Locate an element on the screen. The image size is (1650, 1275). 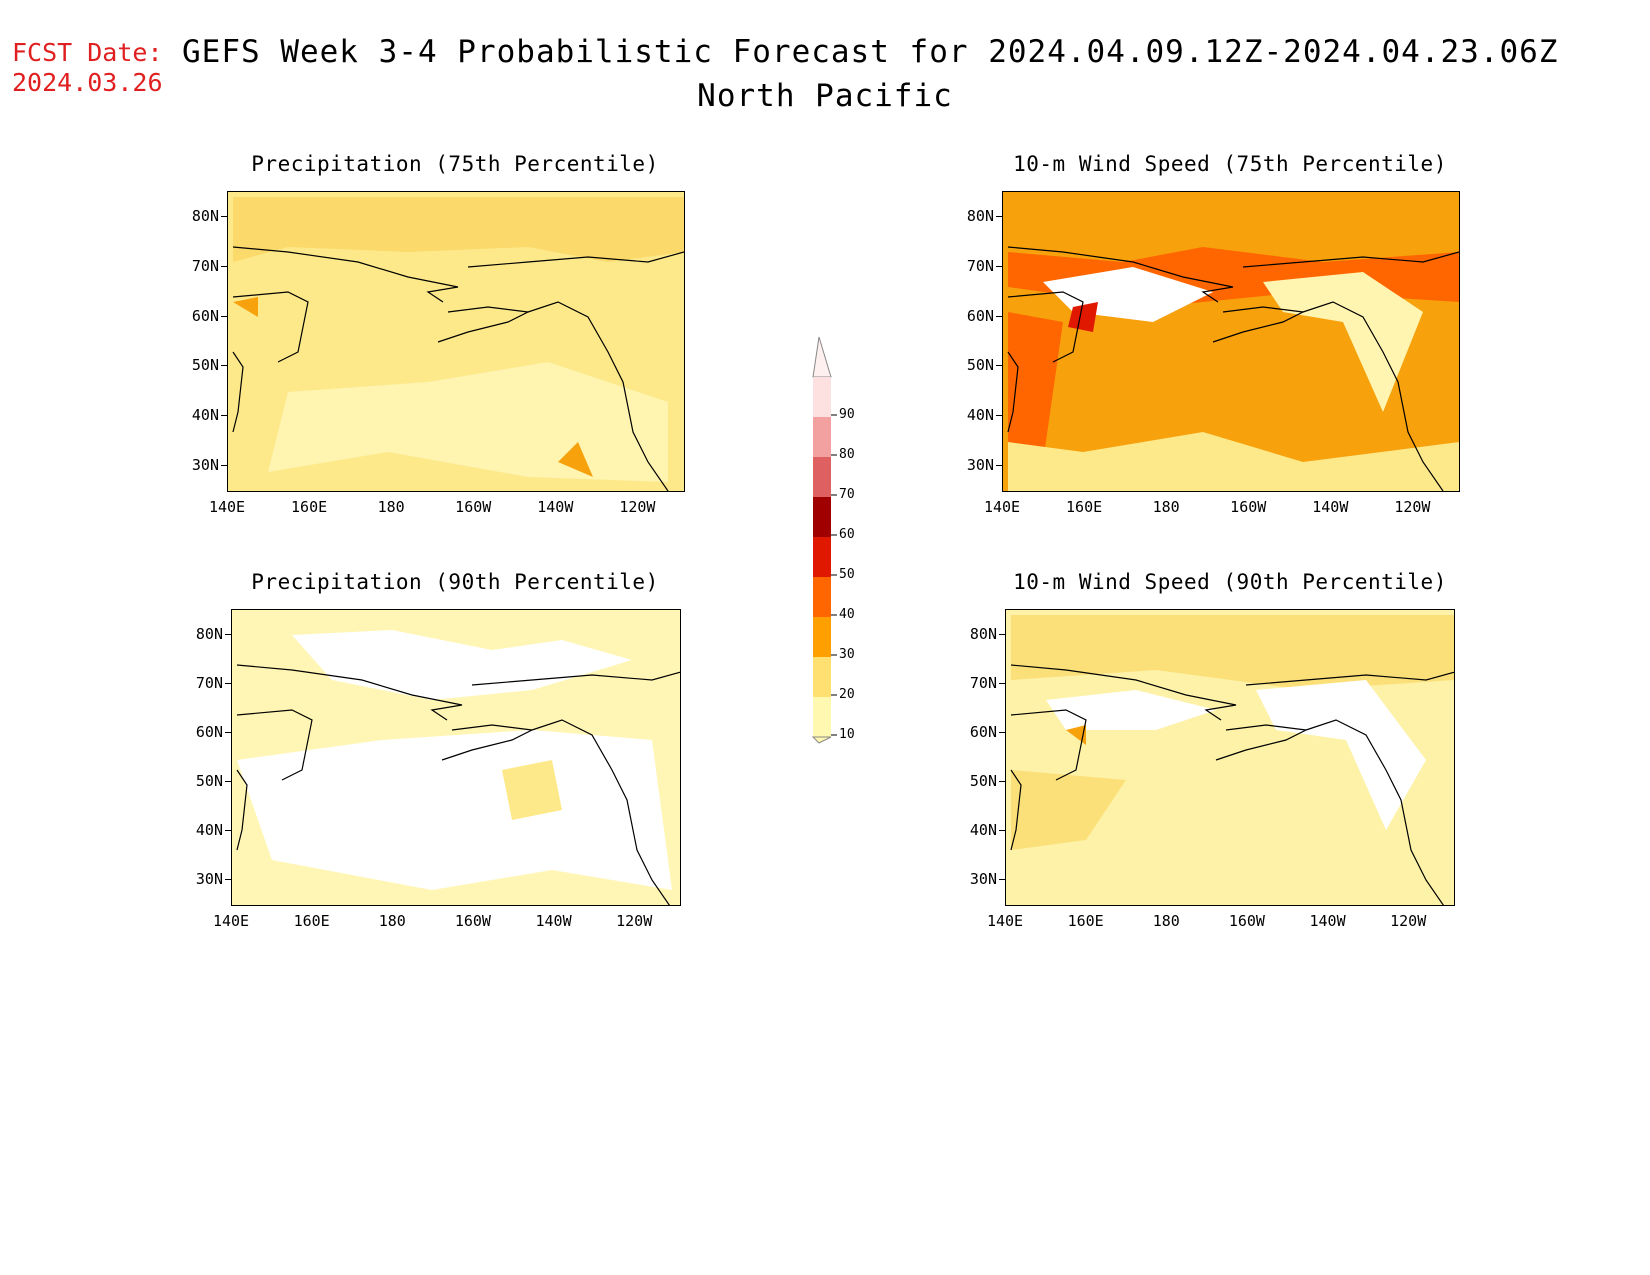
colorbar-label: 30 is located at coordinates (847, 654).